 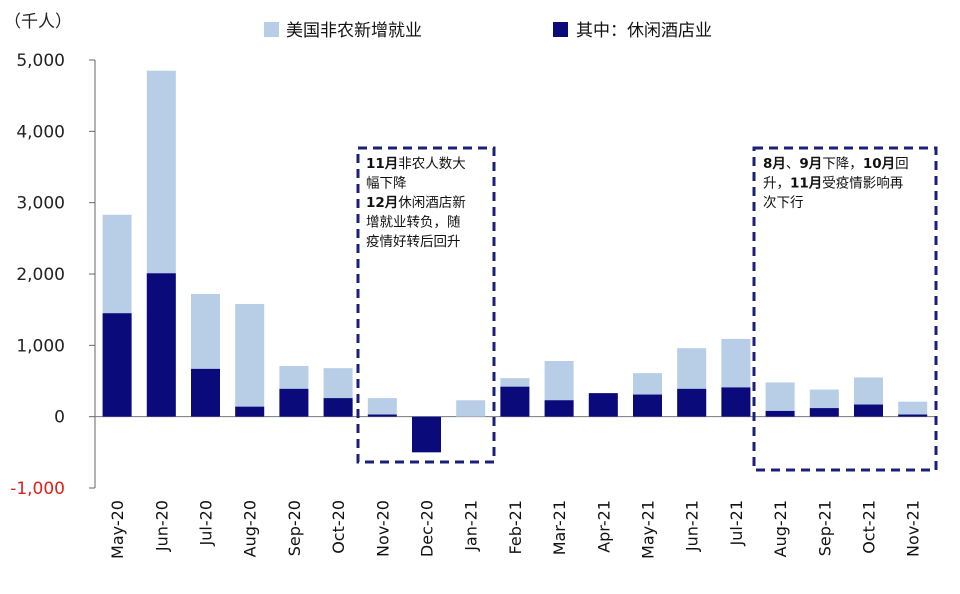 I want to click on x-tick-label: Jul-21, so click(x=736, y=523).